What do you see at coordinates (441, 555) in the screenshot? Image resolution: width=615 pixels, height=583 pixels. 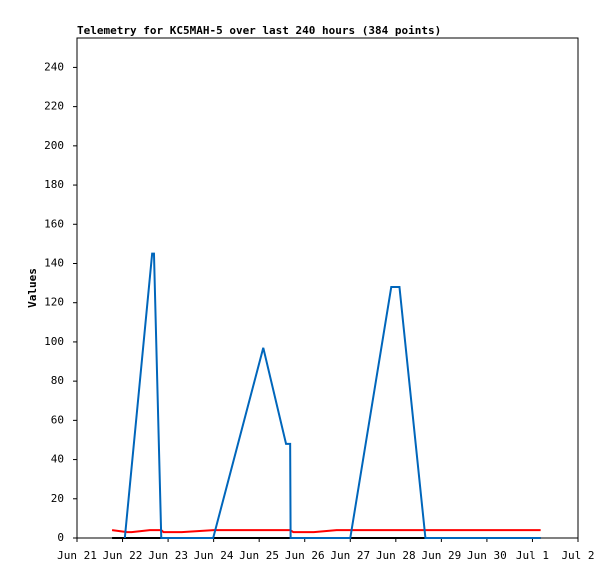 I see `x-tick-label: Jun 29` at bounding box center [441, 555].